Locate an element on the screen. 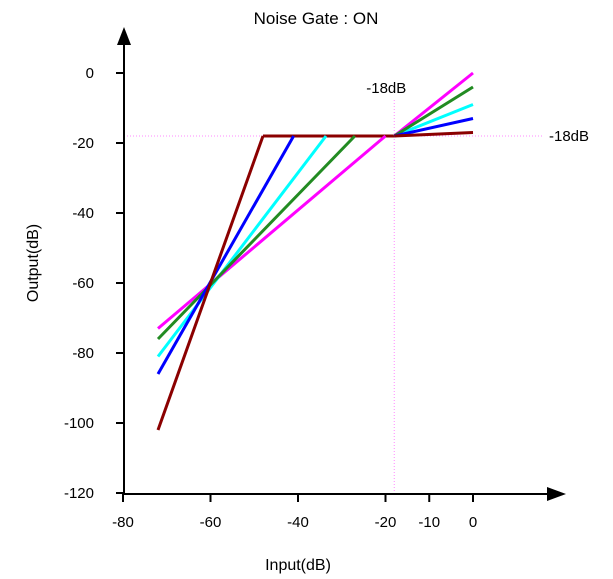 The image size is (613, 579). x-tick-label: -40 is located at coordinates (298, 522).